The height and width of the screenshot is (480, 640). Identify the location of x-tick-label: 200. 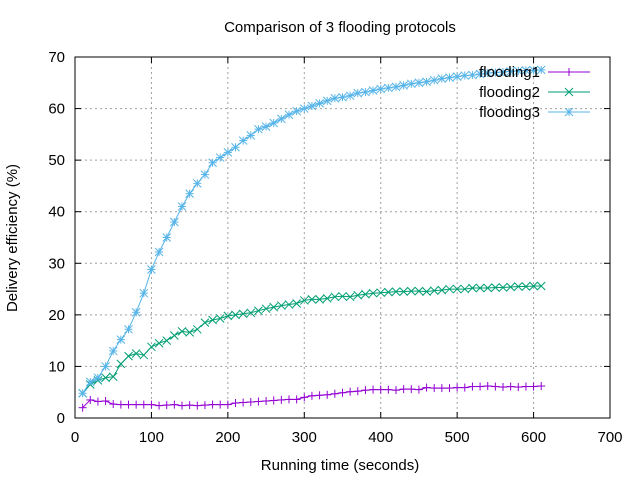
(227, 437).